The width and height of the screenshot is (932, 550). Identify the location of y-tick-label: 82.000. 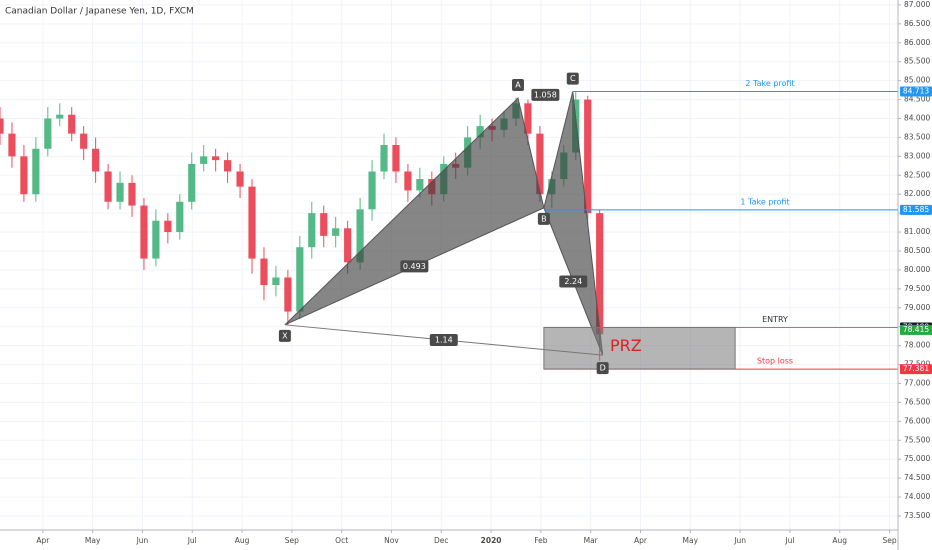
(917, 193).